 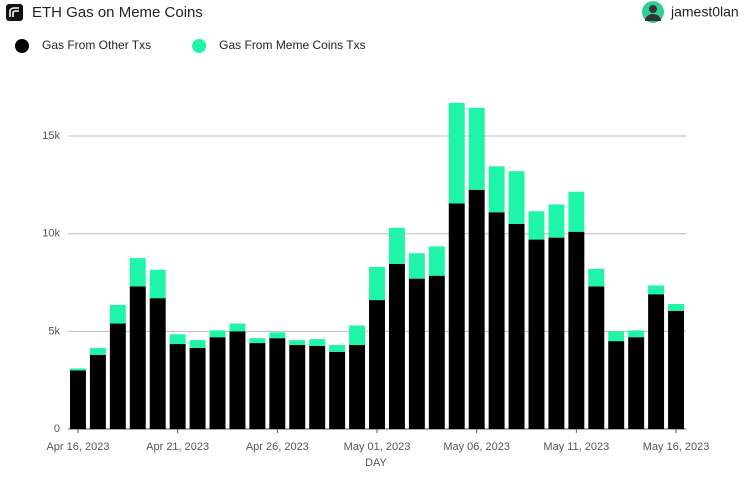 I want to click on x-tick-label: Apr 26, 2023, so click(x=277, y=447).